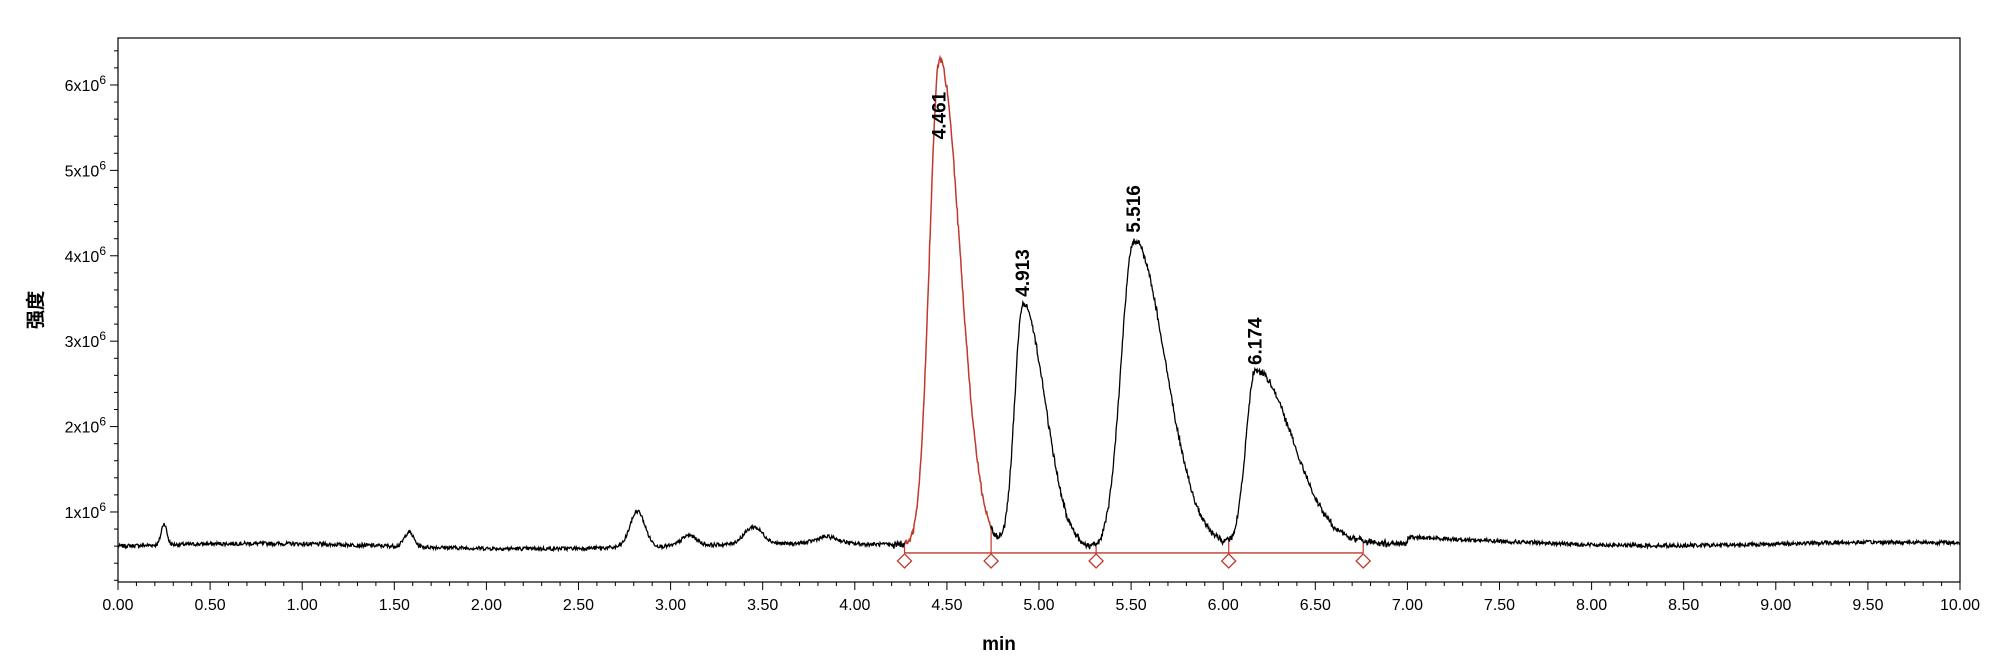  I want to click on x-tick-label: 1.50, so click(394, 605).